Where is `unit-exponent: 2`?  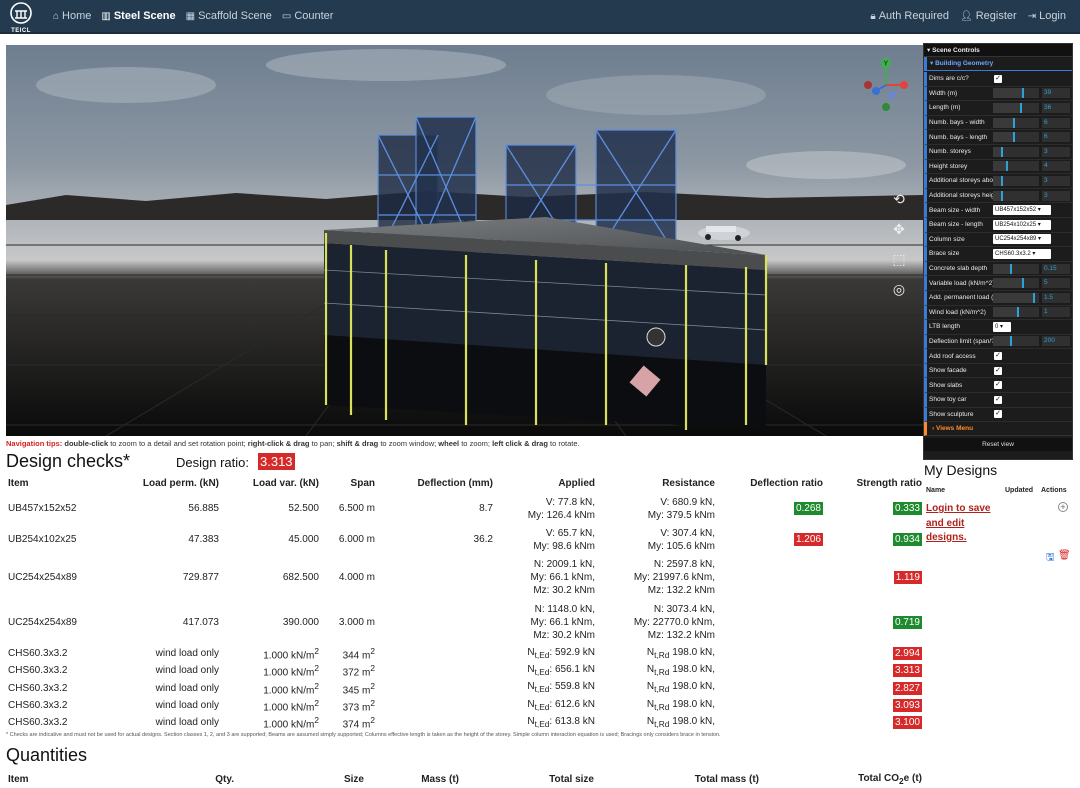 unit-exponent: 2 is located at coordinates (372, 720).